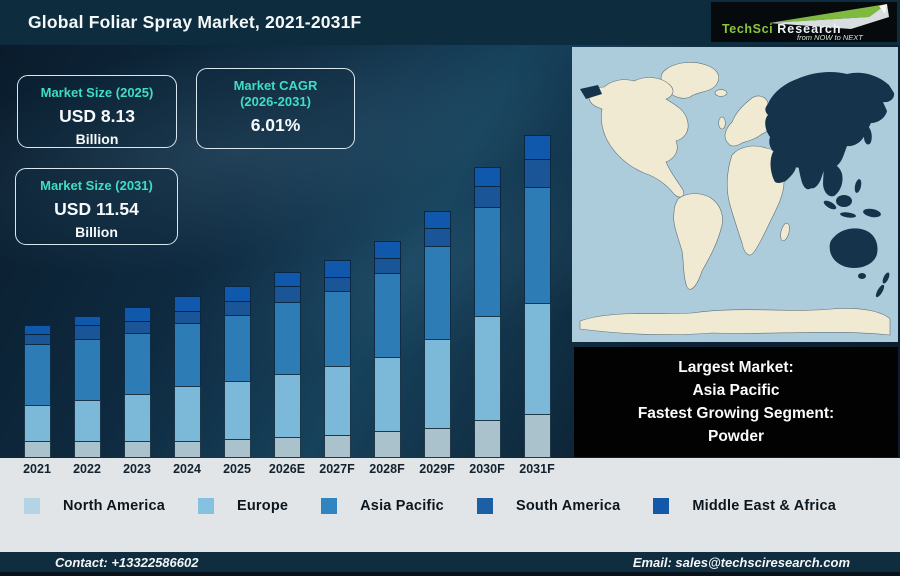  What do you see at coordinates (537, 296) in the screenshot?
I see `bar-slot-2031f` at bounding box center [537, 296].